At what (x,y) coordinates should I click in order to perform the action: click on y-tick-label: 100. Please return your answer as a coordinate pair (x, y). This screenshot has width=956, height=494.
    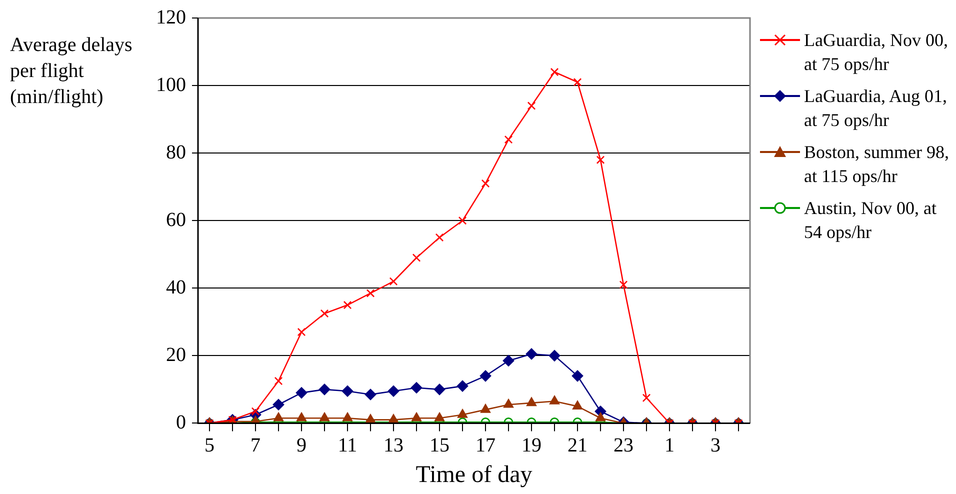
    Looking at the image, I should click on (171, 85).